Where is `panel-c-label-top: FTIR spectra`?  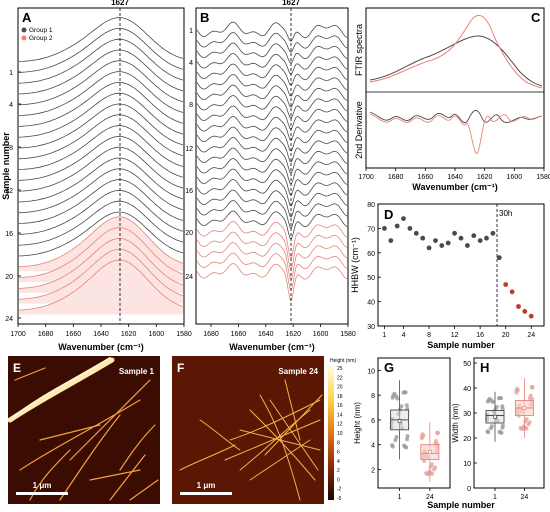 panel-c-label-top: FTIR spectra is located at coordinates (359, 50).